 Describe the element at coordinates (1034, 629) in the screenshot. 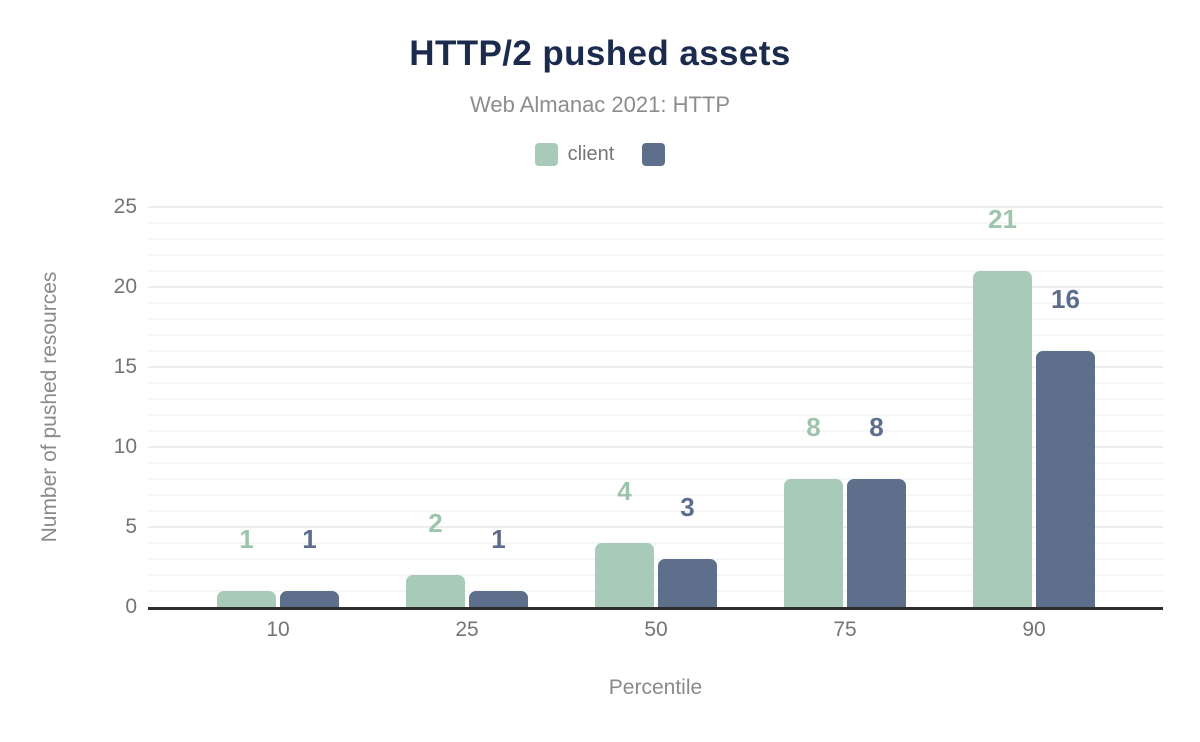

I see `x-tick-label: 90` at that location.